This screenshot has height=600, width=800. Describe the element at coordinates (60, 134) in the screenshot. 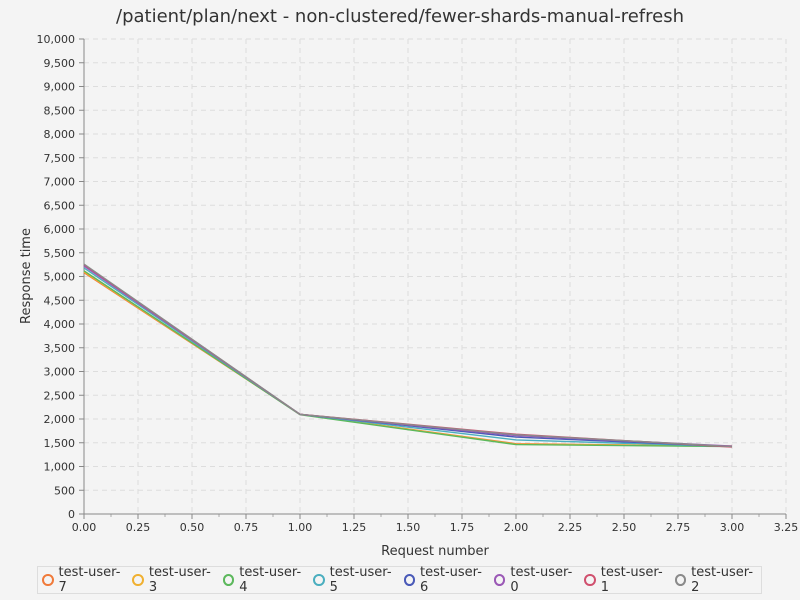

I see `y-tick-label: 8,000` at that location.